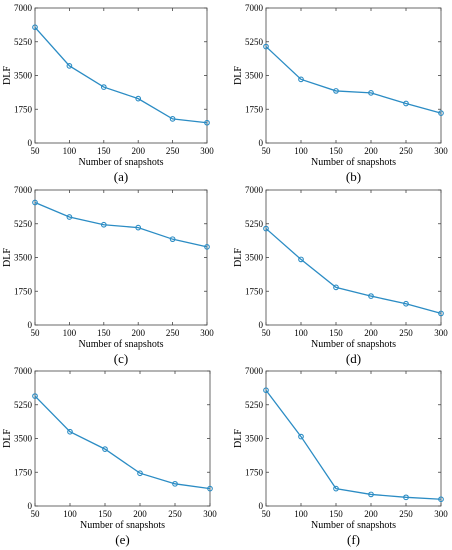 Image resolution: width=452 pixels, height=550 pixels. Describe the element at coordinates (353, 176) in the screenshot. I see `panel-caption: (b)` at that location.